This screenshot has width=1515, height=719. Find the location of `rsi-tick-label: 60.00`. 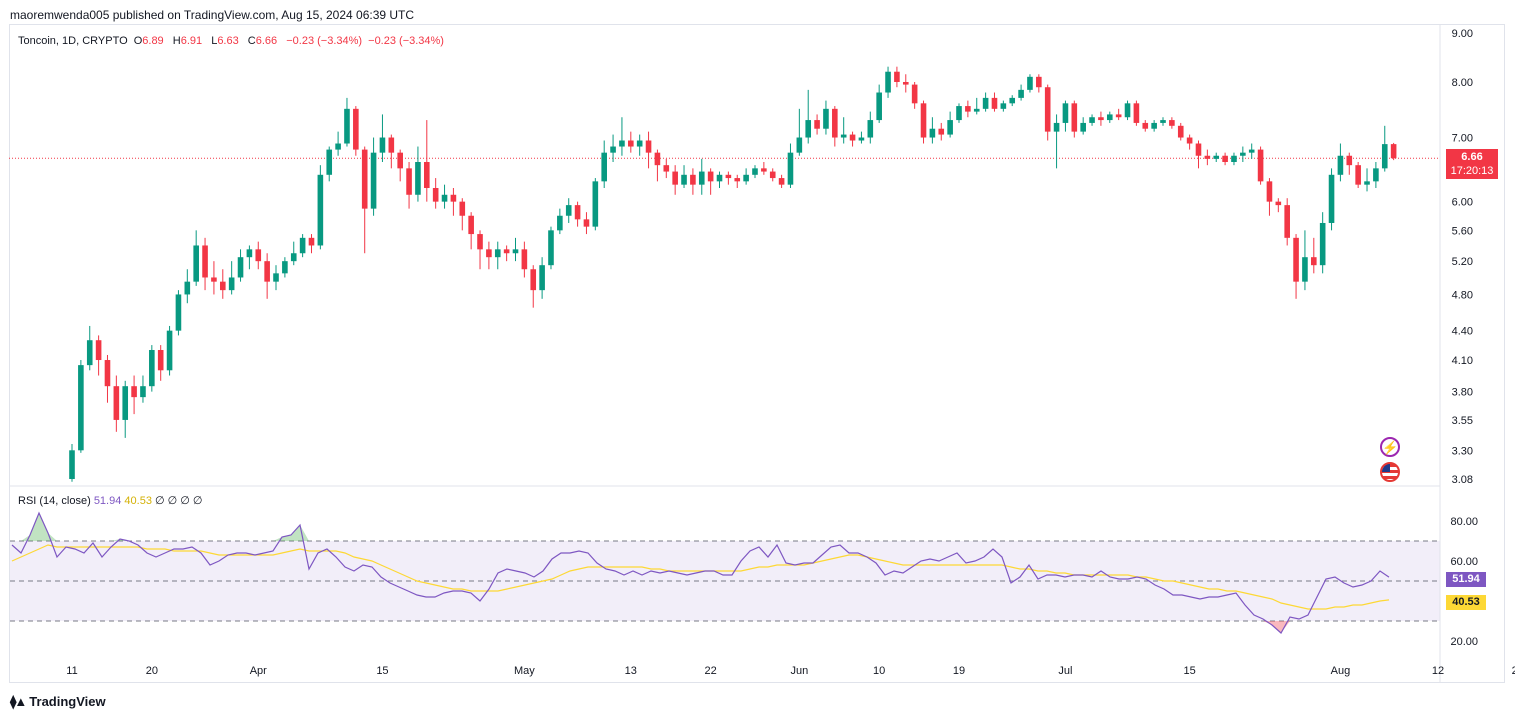

rsi-tick-label: 60.00 is located at coordinates (1464, 562).